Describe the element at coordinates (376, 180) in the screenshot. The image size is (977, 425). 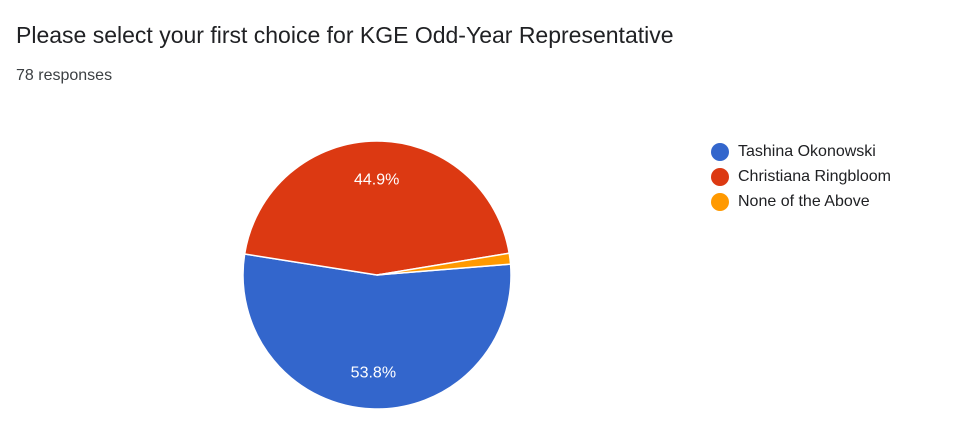
I see `pie-slice-label-1: 44.9%` at that location.